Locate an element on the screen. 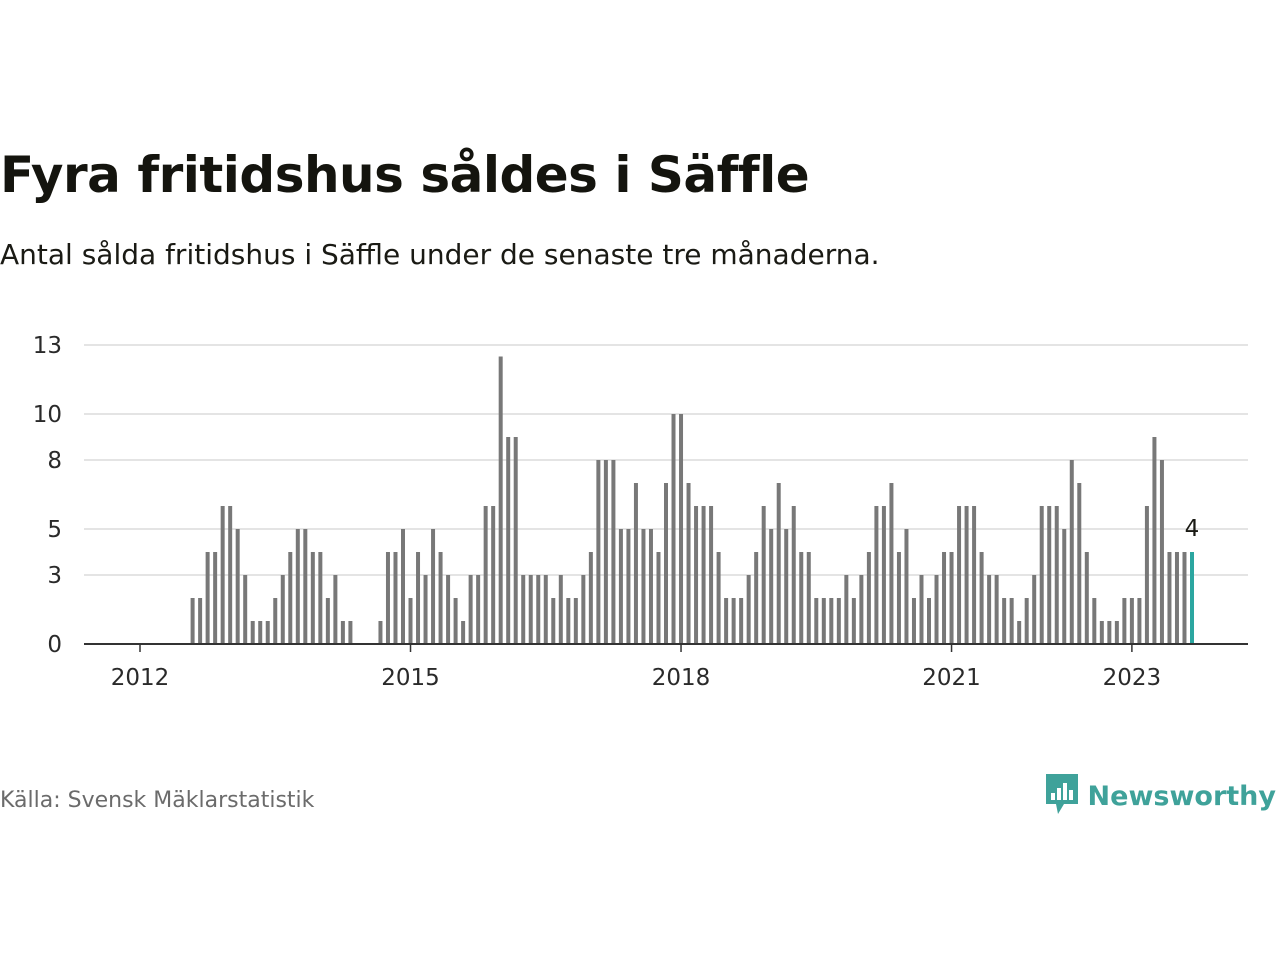 The height and width of the screenshot is (960, 1280). brand-logo: Newsworthy is located at coordinates (1160, 796).